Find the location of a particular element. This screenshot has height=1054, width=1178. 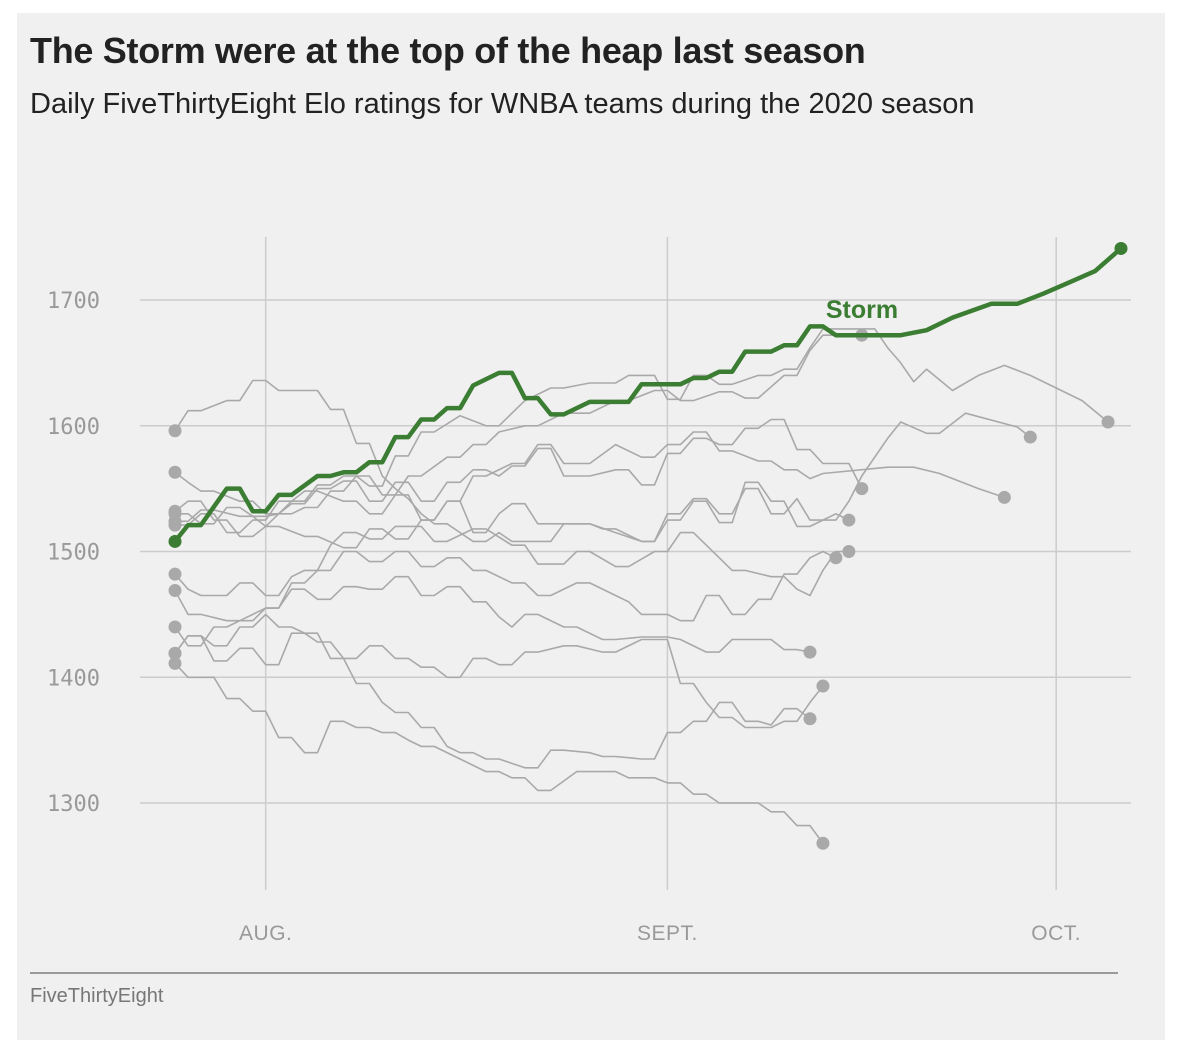

x-tick-label: SEPT. is located at coordinates (667, 933).